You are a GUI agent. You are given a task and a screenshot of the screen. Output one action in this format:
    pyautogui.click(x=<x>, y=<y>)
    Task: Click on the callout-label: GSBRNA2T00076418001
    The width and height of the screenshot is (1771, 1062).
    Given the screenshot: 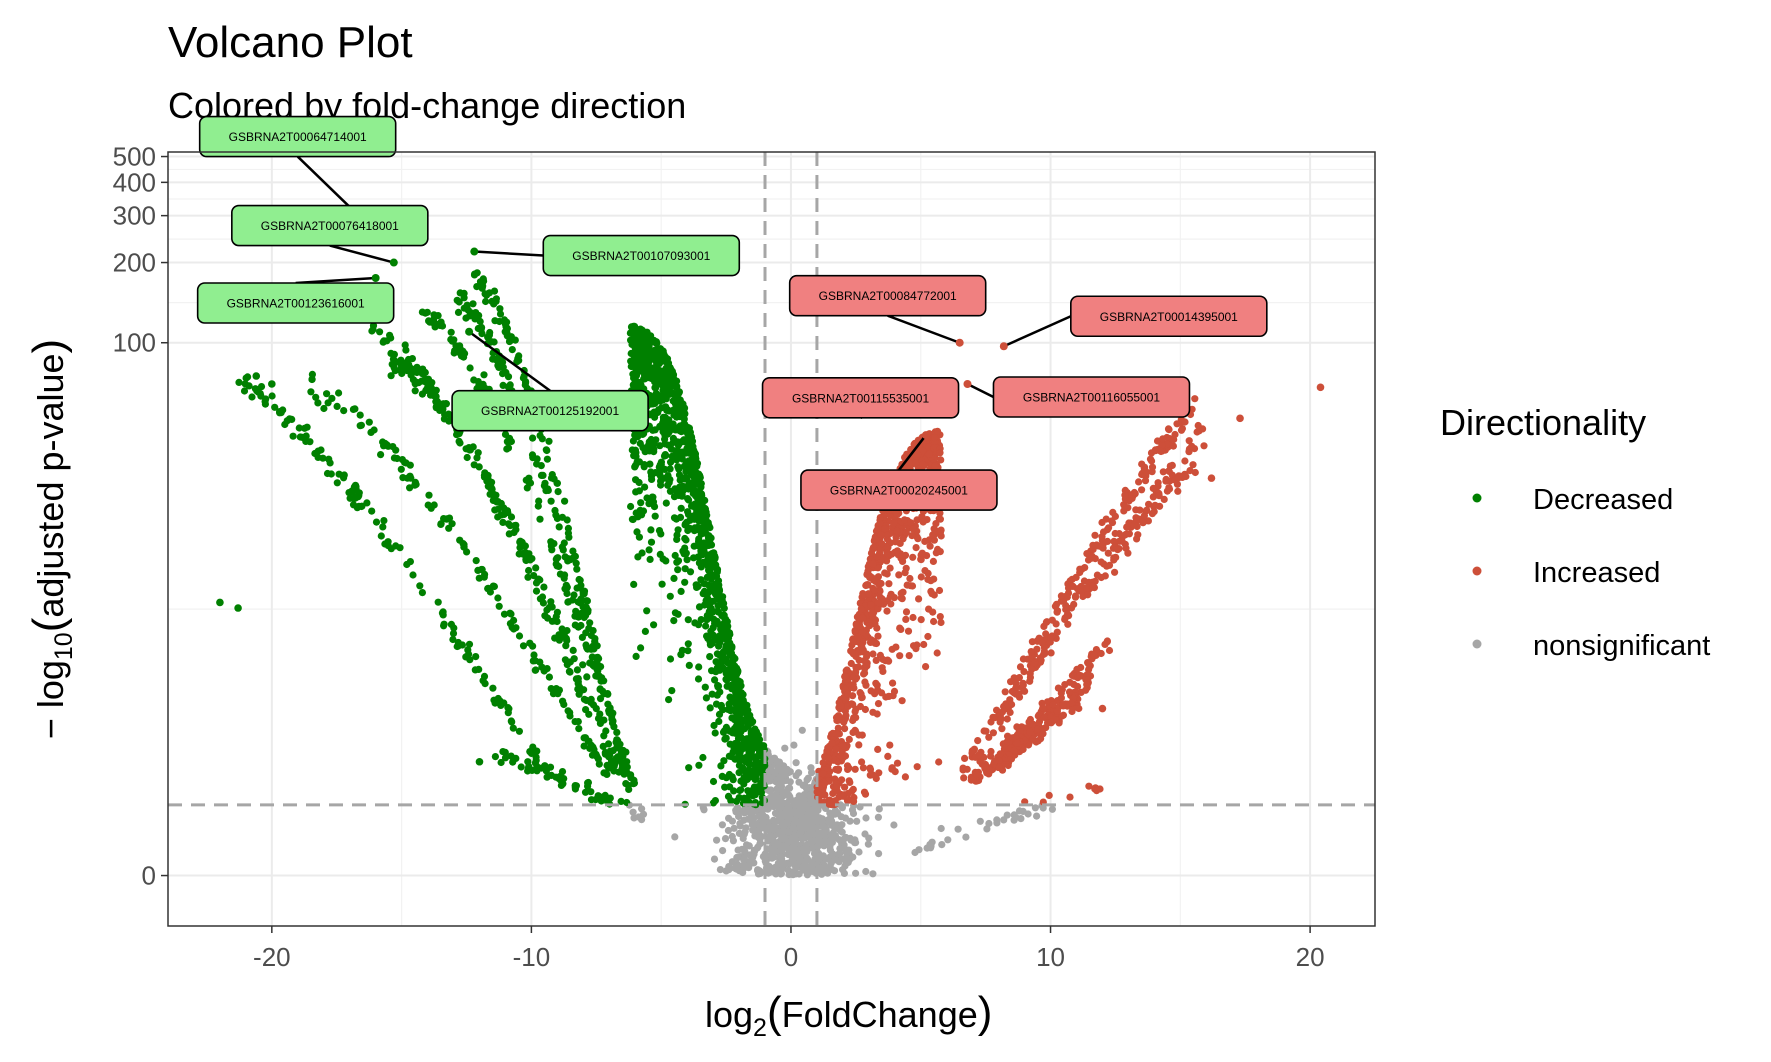 What is the action you would take?
    pyautogui.click(x=330, y=226)
    